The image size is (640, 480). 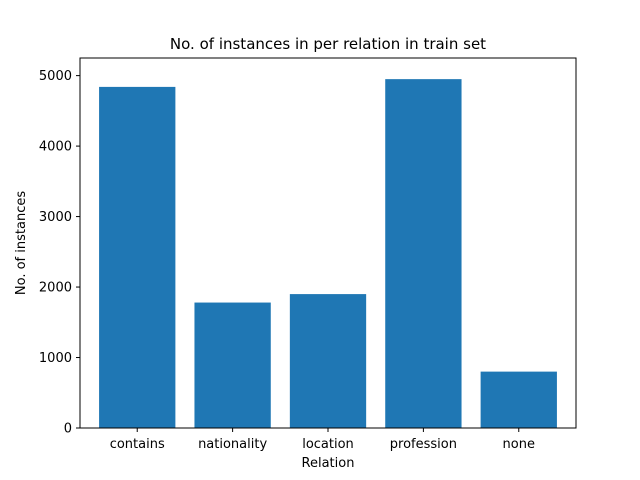 I want to click on bar-contains, so click(x=137, y=257).